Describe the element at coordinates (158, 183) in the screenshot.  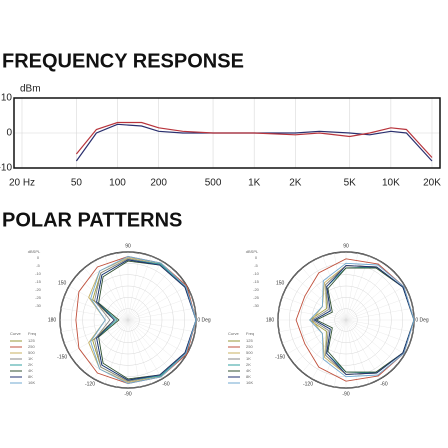
I see `x-tick-label: 200` at that location.